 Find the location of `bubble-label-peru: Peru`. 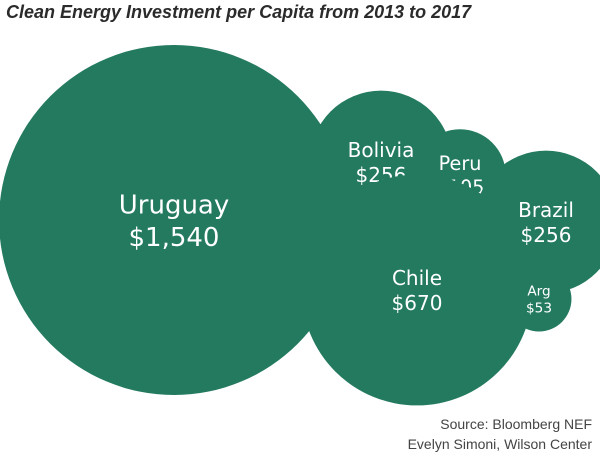

bubble-label-peru: Peru is located at coordinates (460, 163).